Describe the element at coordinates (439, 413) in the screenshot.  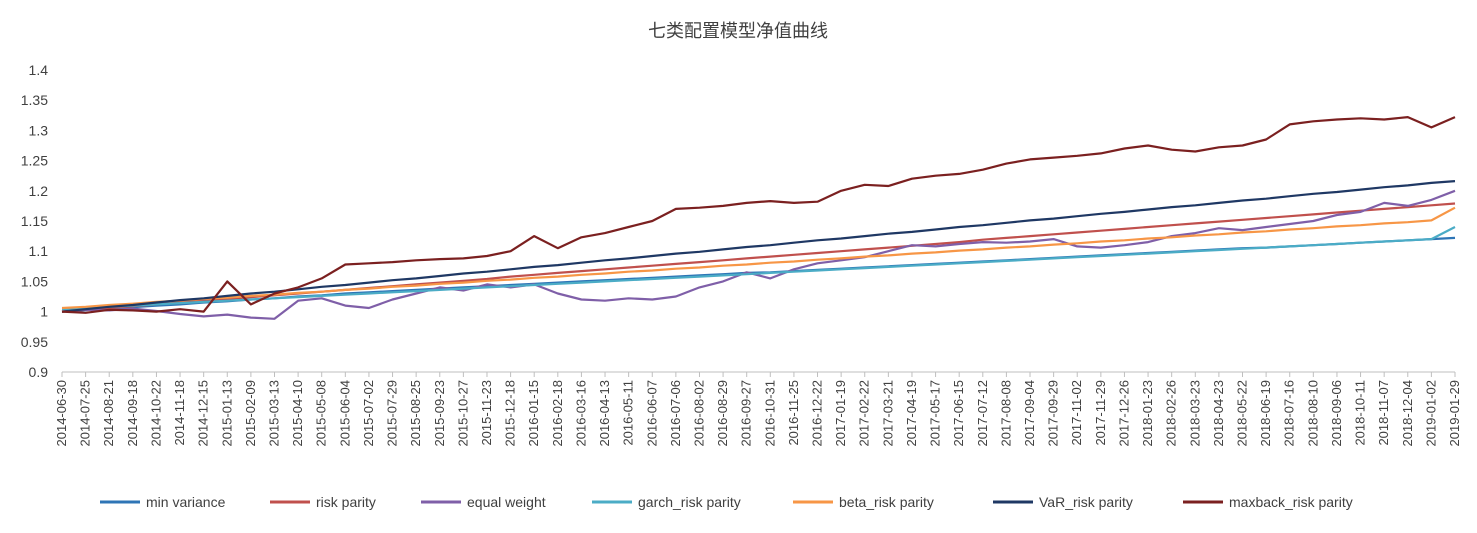
I see `x-tick-label: 2015-09-23` at that location.